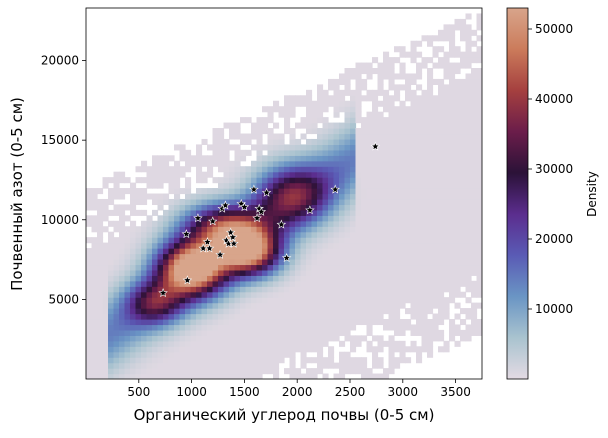 The height and width of the screenshot is (438, 608). Describe the element at coordinates (297, 392) in the screenshot. I see `x-tick-label: 2000` at that location.